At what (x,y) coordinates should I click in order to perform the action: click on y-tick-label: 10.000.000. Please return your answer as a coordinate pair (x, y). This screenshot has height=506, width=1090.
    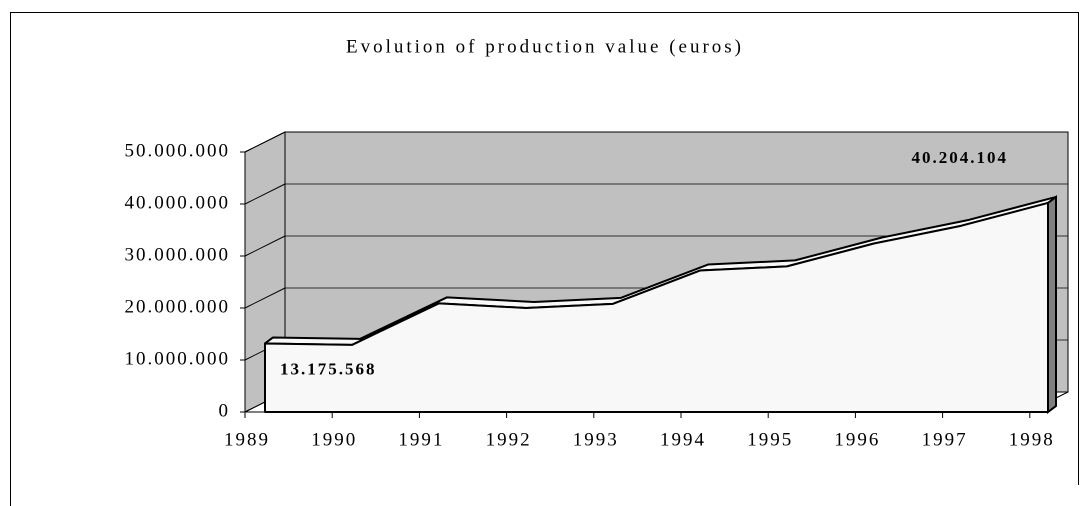
    Looking at the image, I should click on (178, 358).